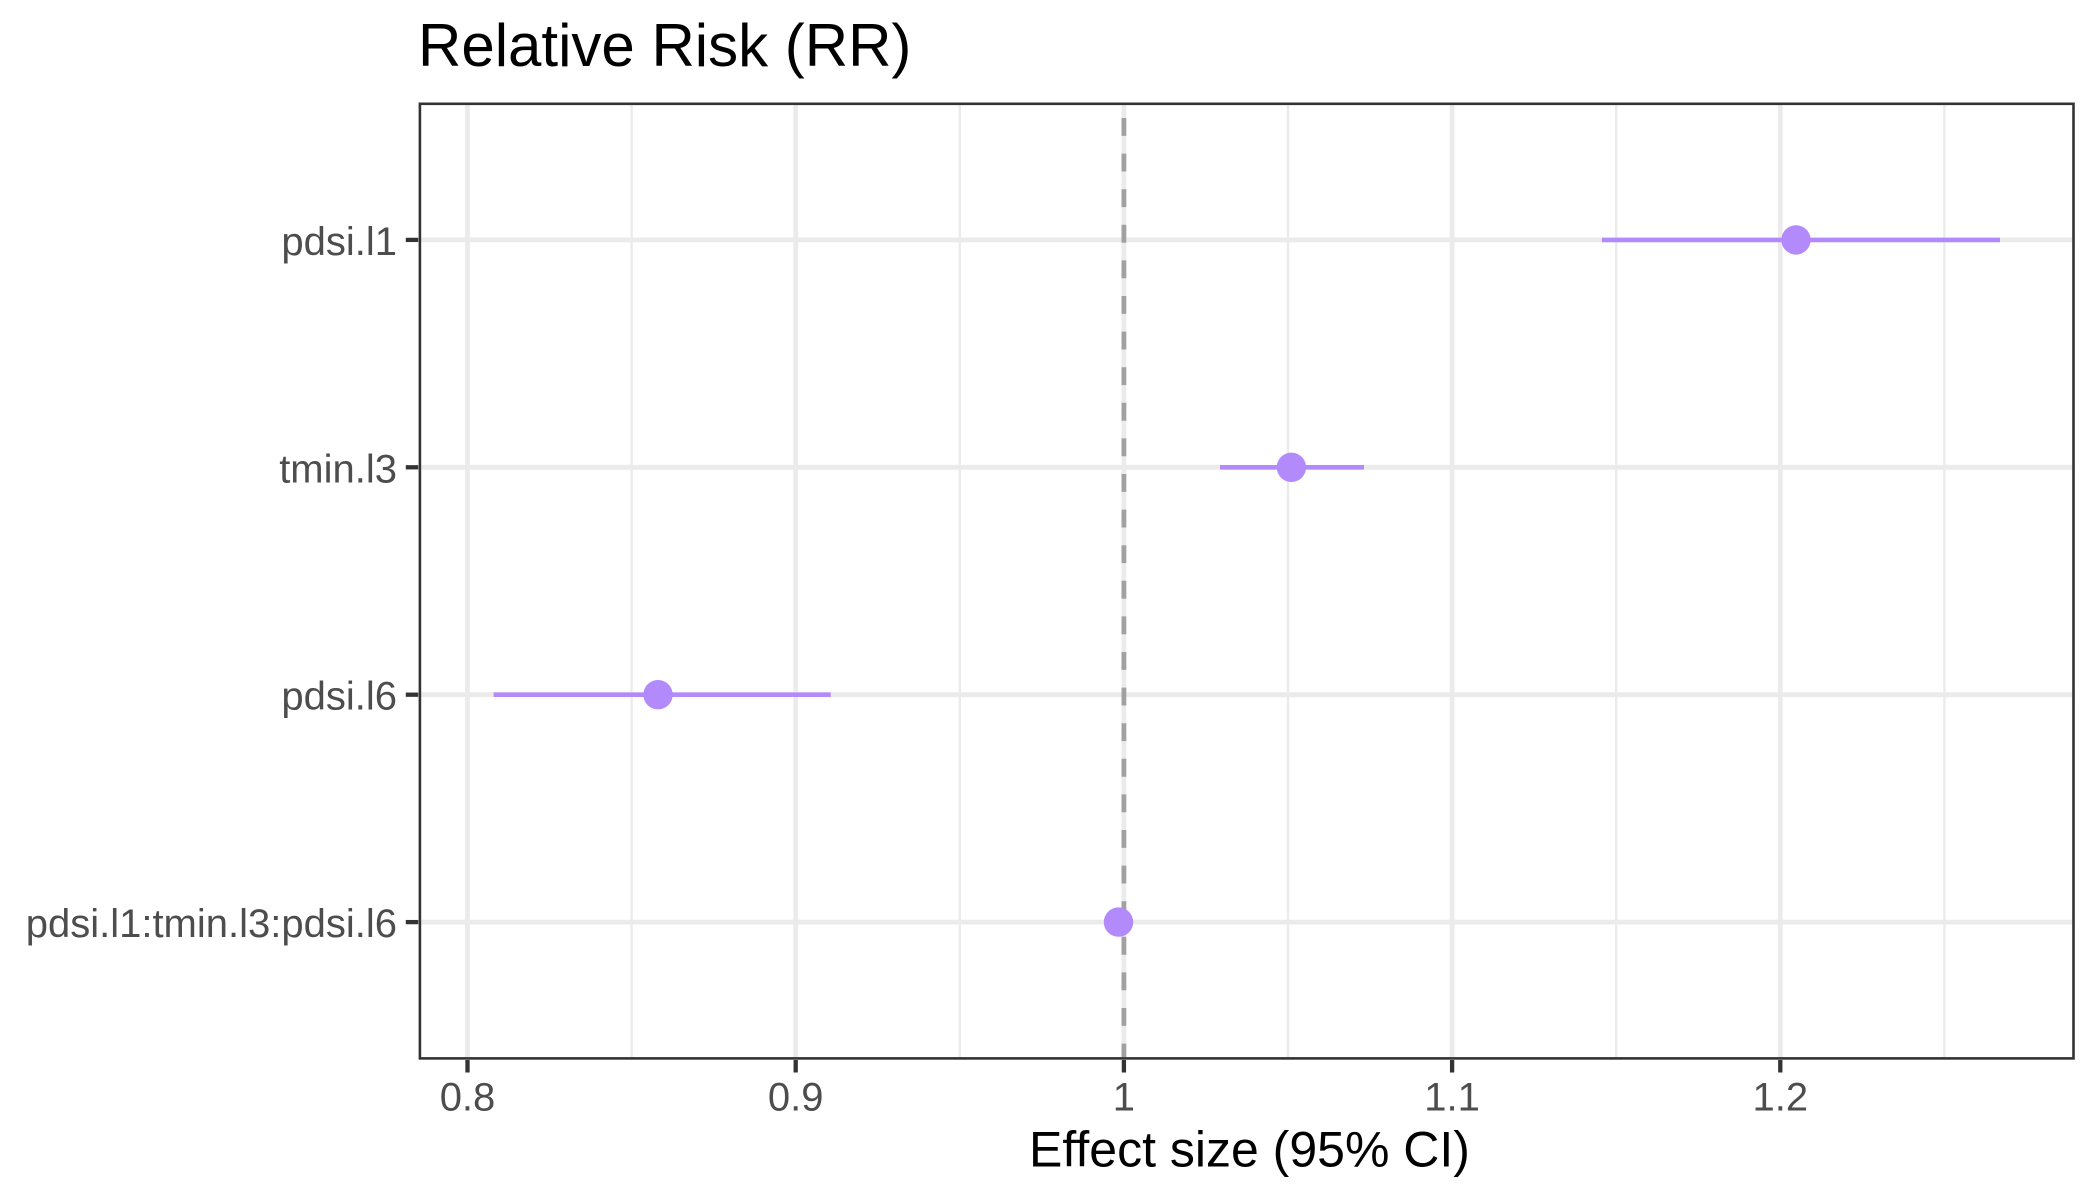 This screenshot has width=2100, height=1200. I want to click on svg-text: 1.1, so click(1452, 1097).